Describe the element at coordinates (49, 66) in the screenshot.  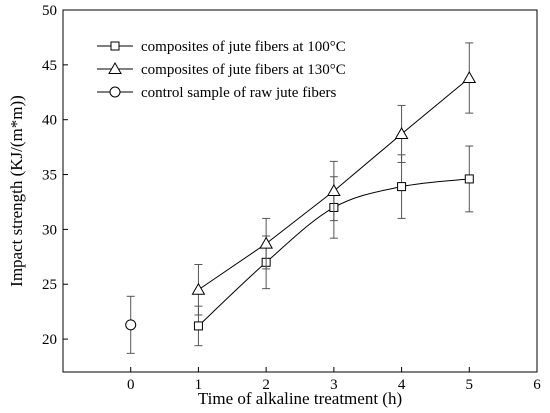
I see `y-tick-label: 45` at that location.